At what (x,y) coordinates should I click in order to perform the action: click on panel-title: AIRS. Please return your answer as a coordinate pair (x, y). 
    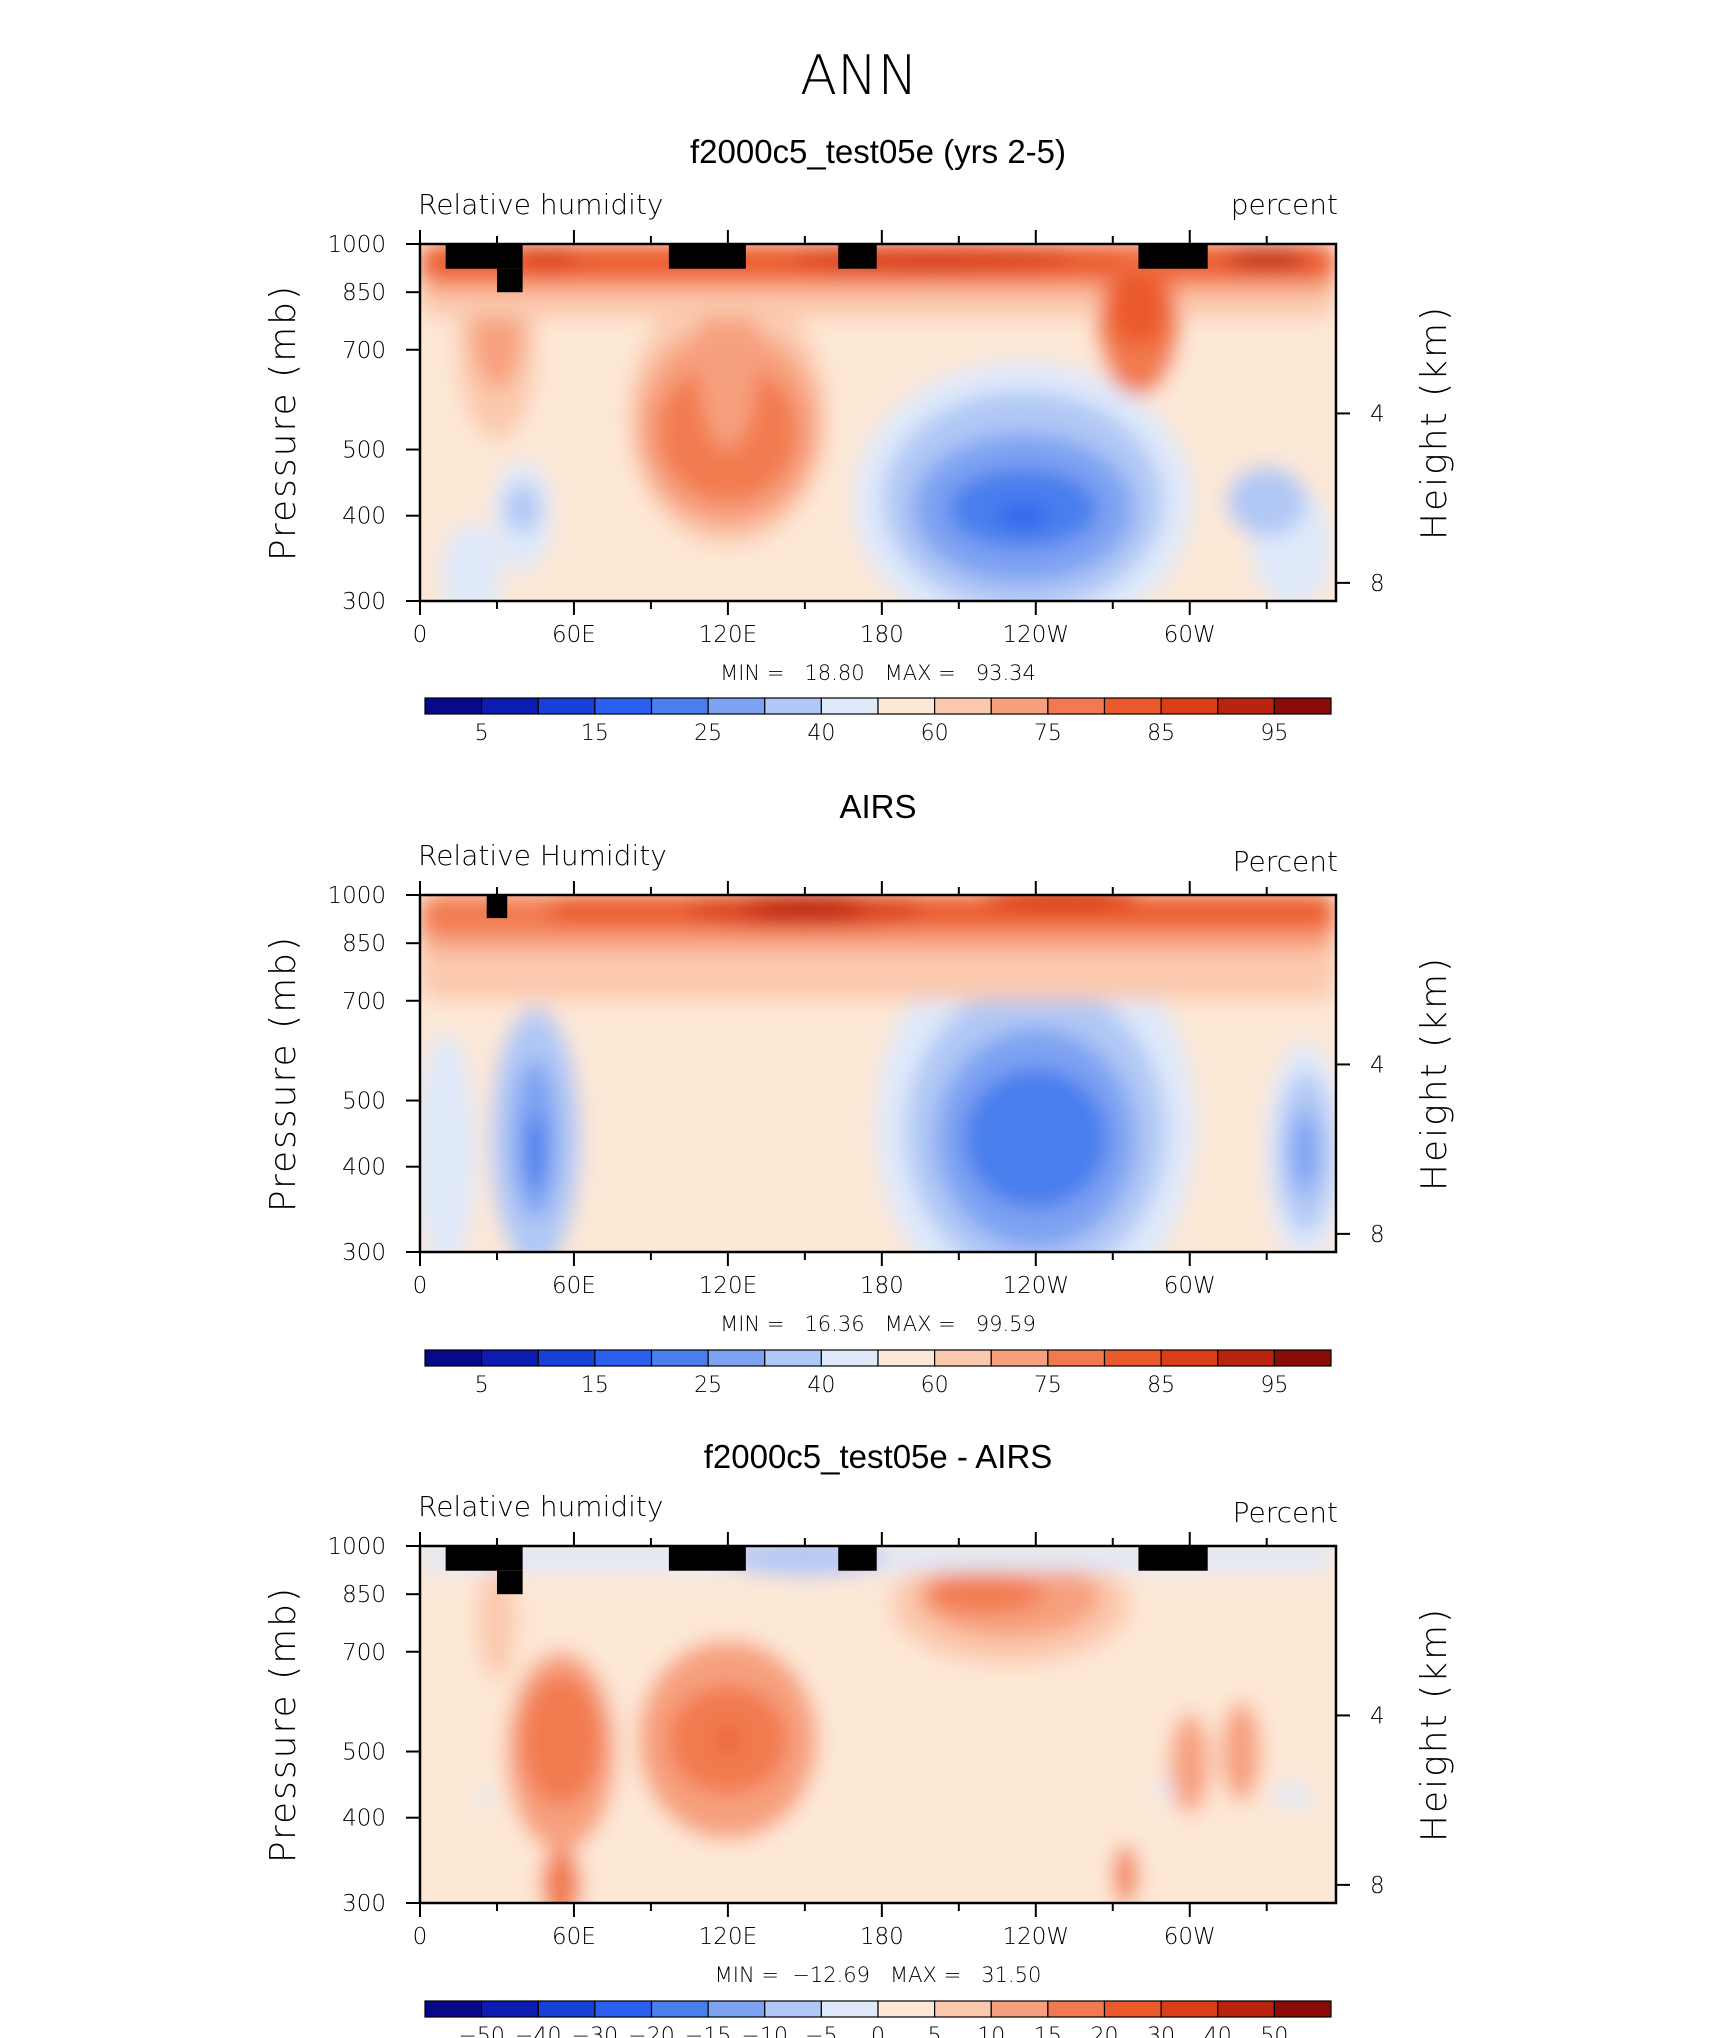
    Looking at the image, I should click on (877, 806).